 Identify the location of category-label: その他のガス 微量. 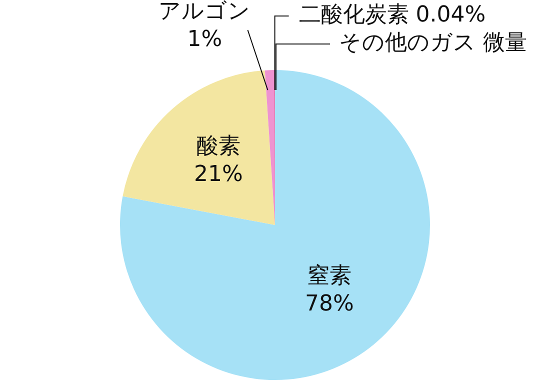
(433, 43).